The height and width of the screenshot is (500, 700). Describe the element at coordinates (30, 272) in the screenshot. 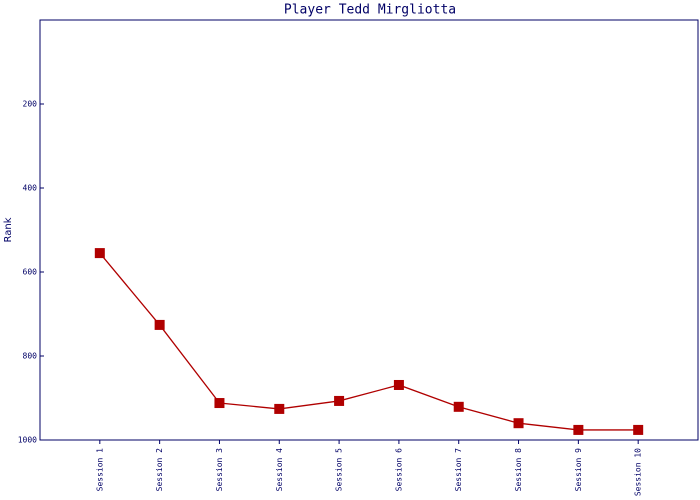

I see `y-tick-label: 600` at that location.